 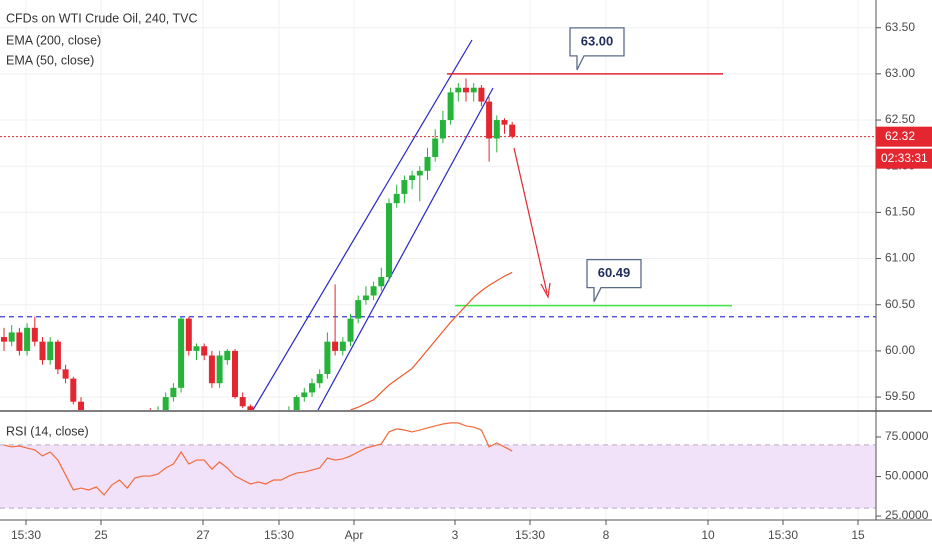 I want to click on x-tick-label: 8, so click(x=606, y=535).